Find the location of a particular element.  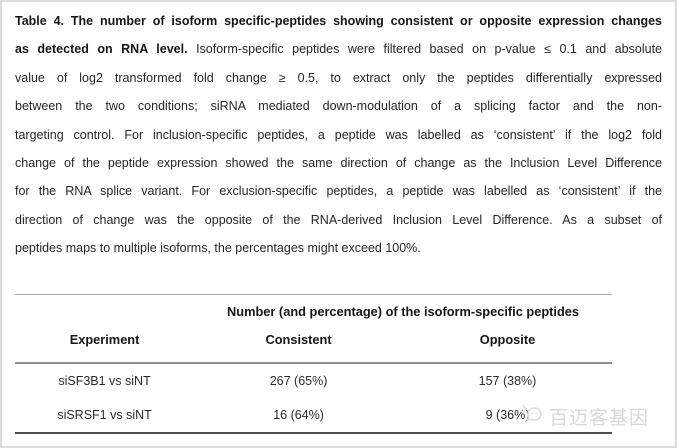

table-row: siSRSF1 vs siNT 16 (64%) 9 (36%) is located at coordinates (313, 415).